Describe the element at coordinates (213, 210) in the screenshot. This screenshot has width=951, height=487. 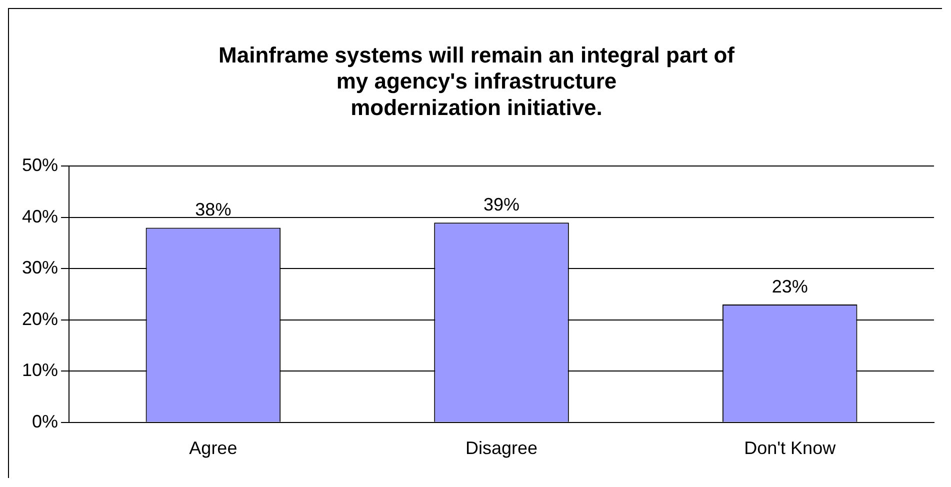
I see `data-label: 38%` at that location.